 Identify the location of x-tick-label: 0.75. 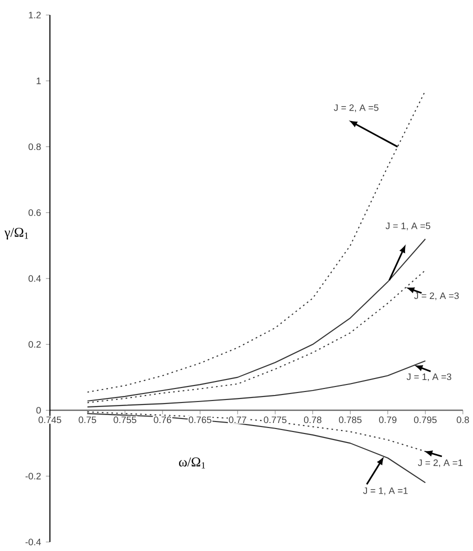
(87, 420).